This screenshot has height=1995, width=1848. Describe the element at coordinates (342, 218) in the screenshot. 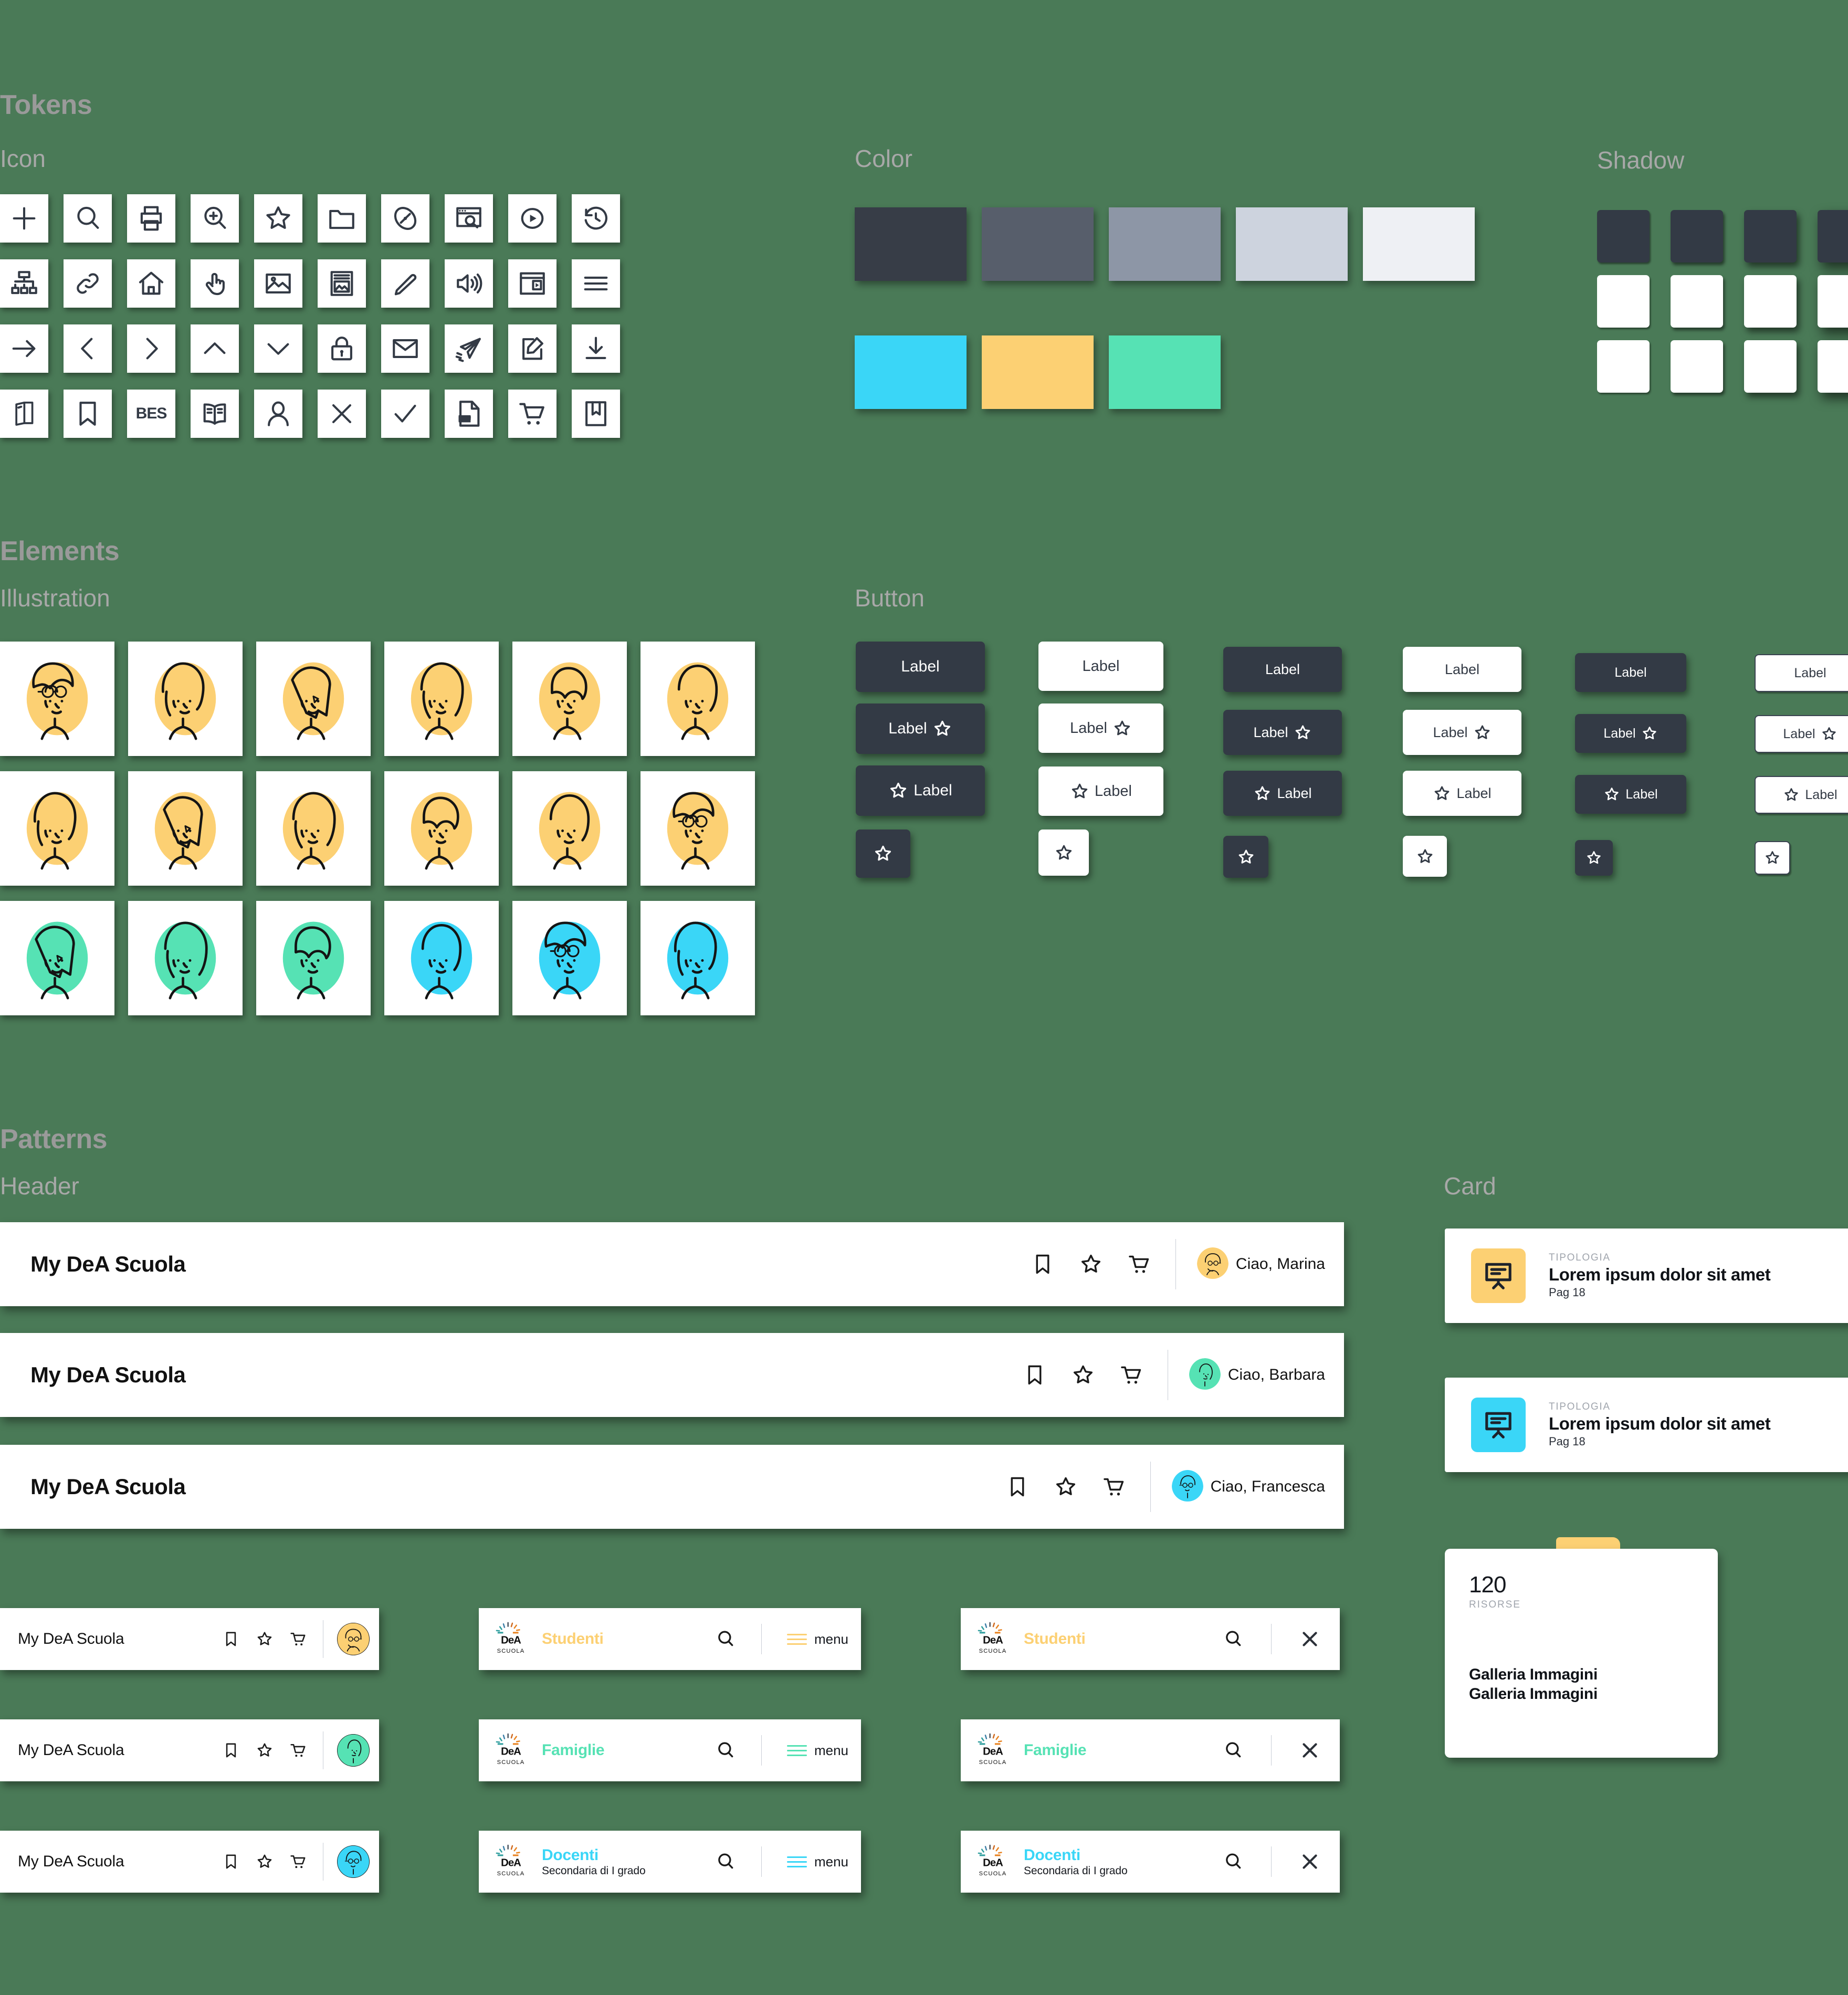

I see `folder-icon` at that location.